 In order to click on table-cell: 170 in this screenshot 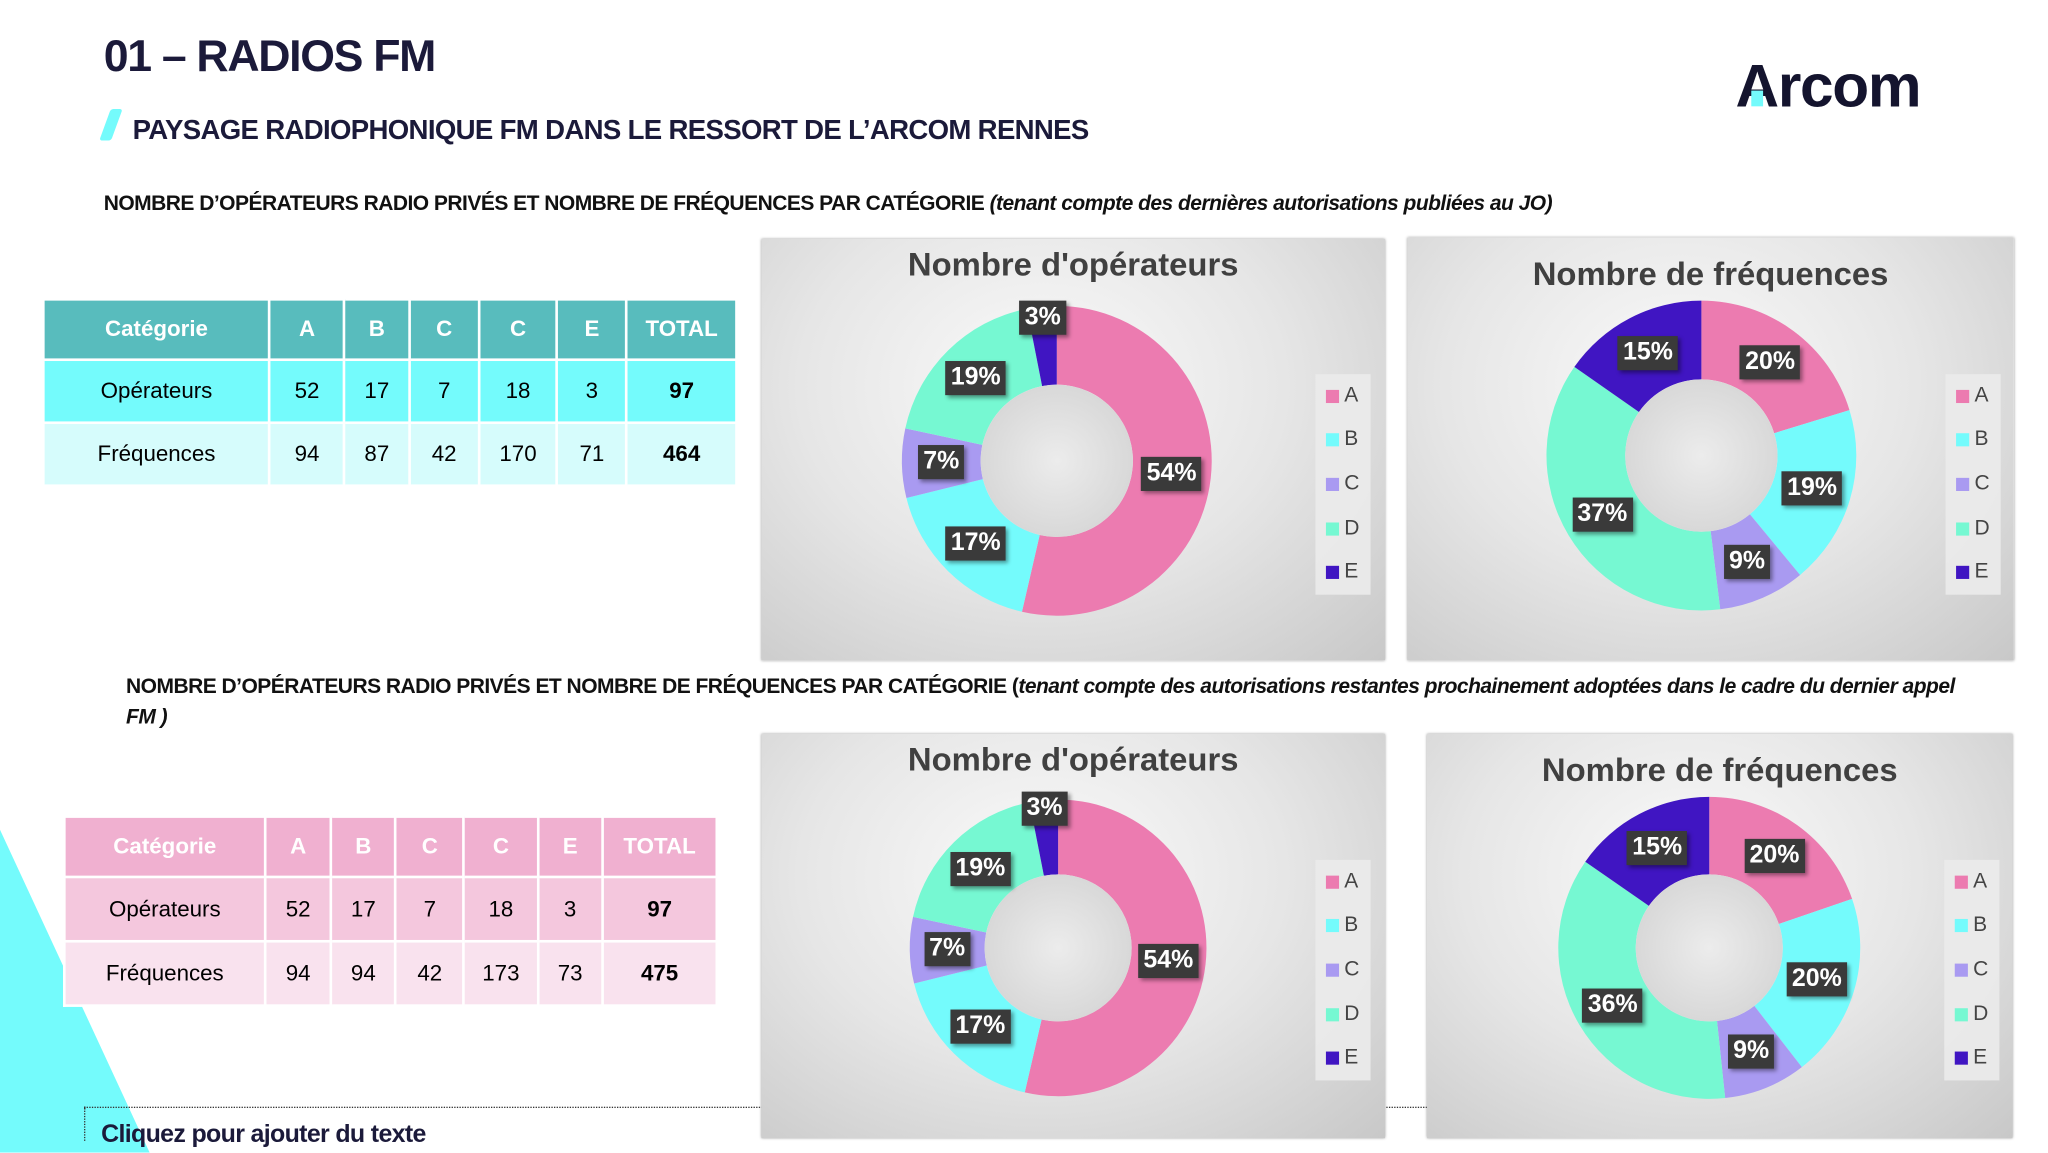, I will do `click(518, 454)`.